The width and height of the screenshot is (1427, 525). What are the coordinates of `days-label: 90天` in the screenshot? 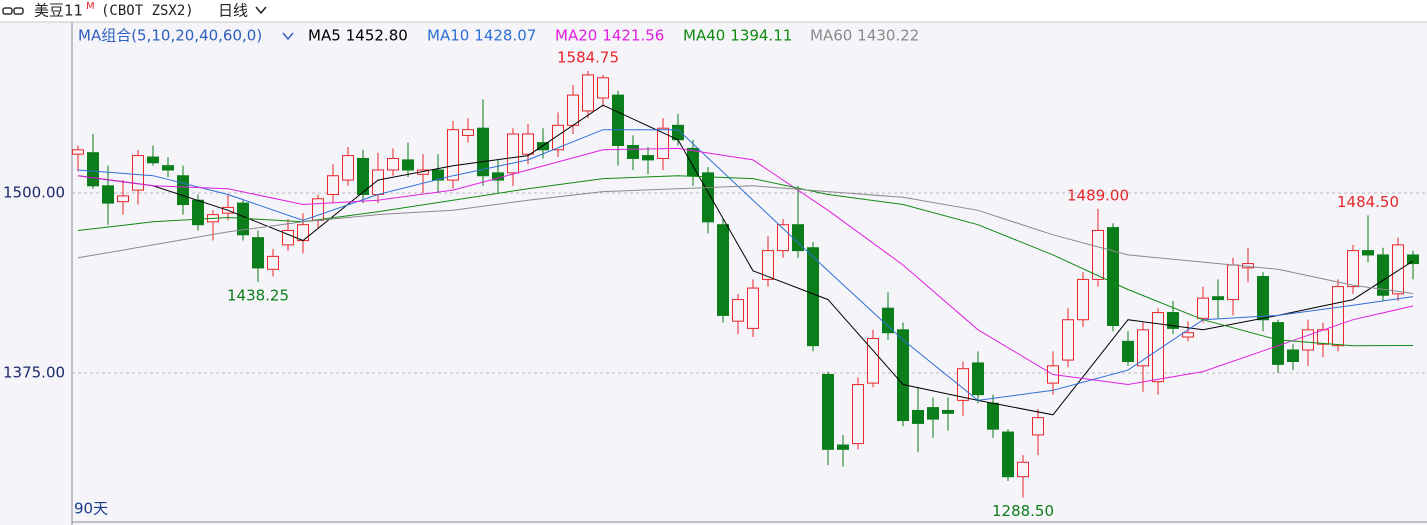 It's located at (91, 509).